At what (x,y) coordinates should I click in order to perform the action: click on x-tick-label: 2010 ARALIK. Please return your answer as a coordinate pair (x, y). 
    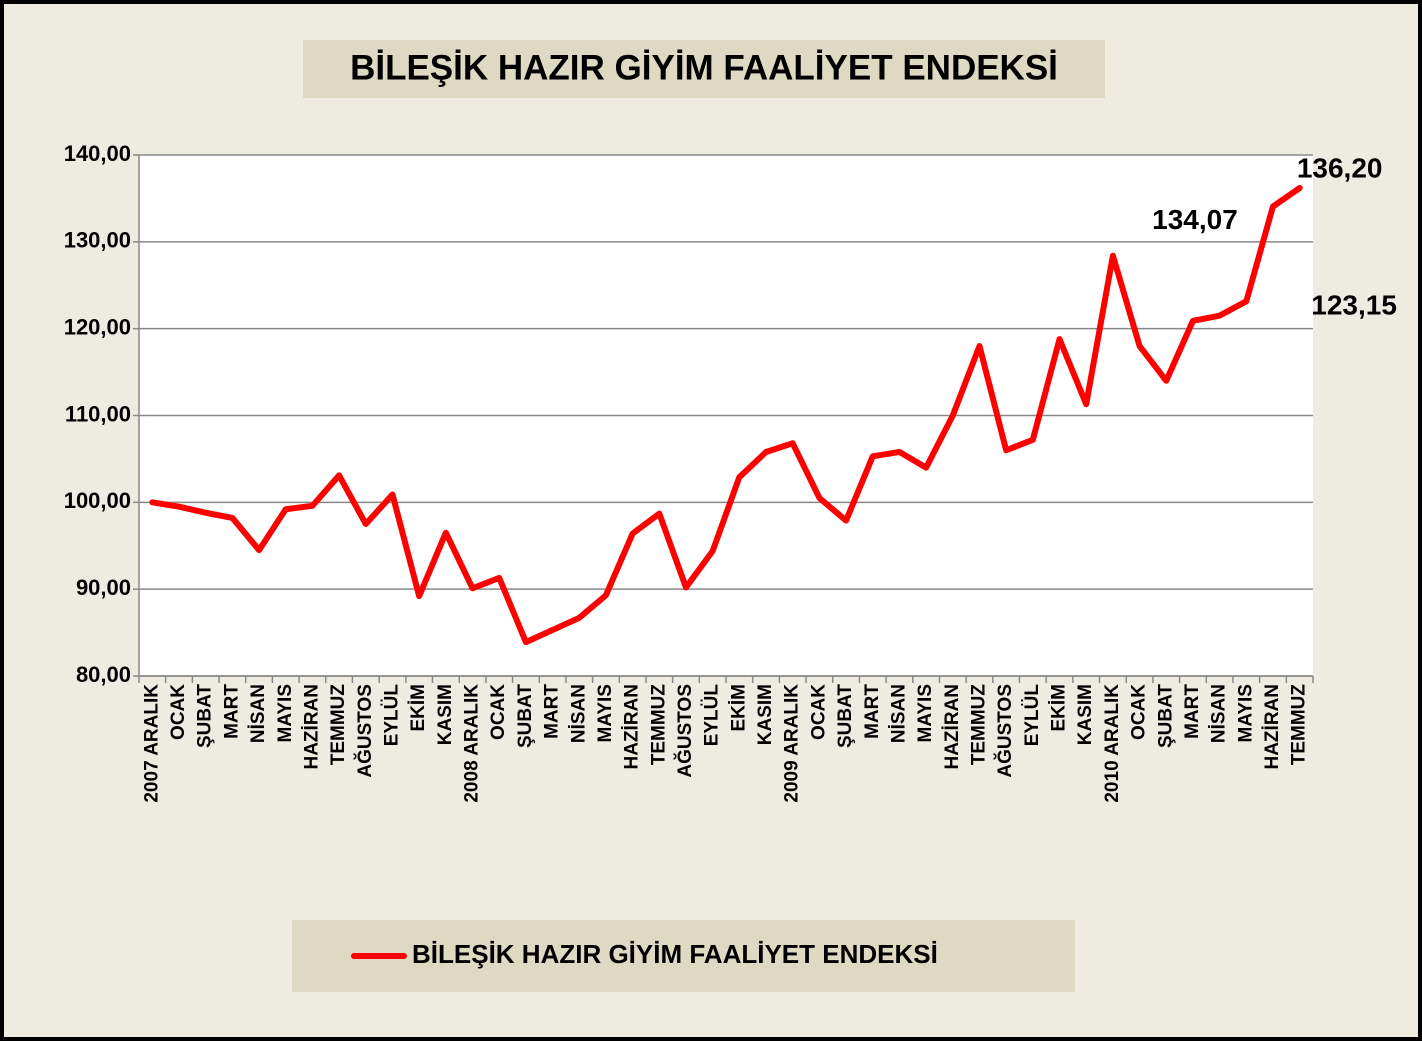
    Looking at the image, I should click on (1112, 743).